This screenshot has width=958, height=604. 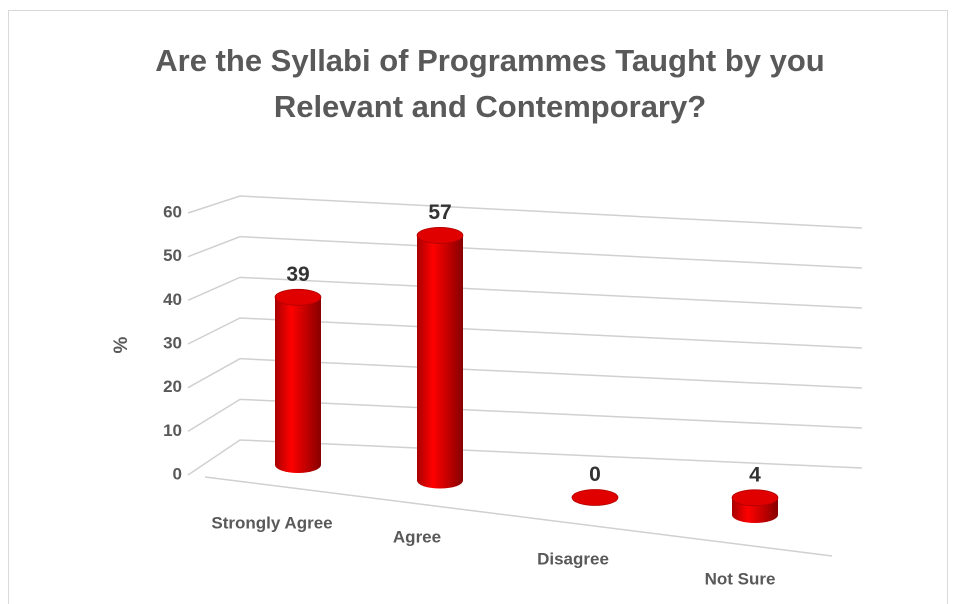 I want to click on x-tick-label: Not Sure, so click(x=740, y=578).